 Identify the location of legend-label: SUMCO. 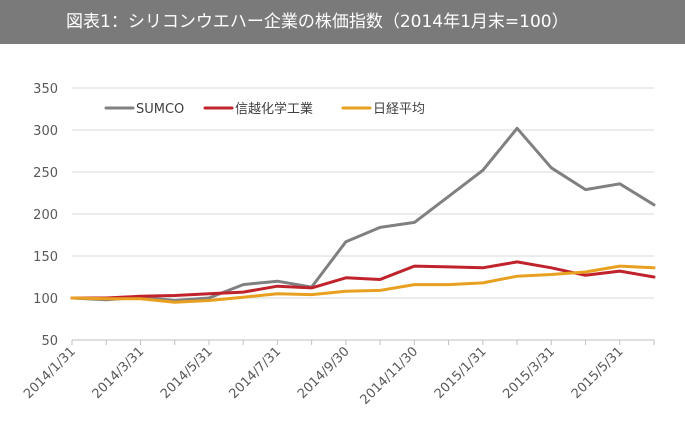
(160, 109).